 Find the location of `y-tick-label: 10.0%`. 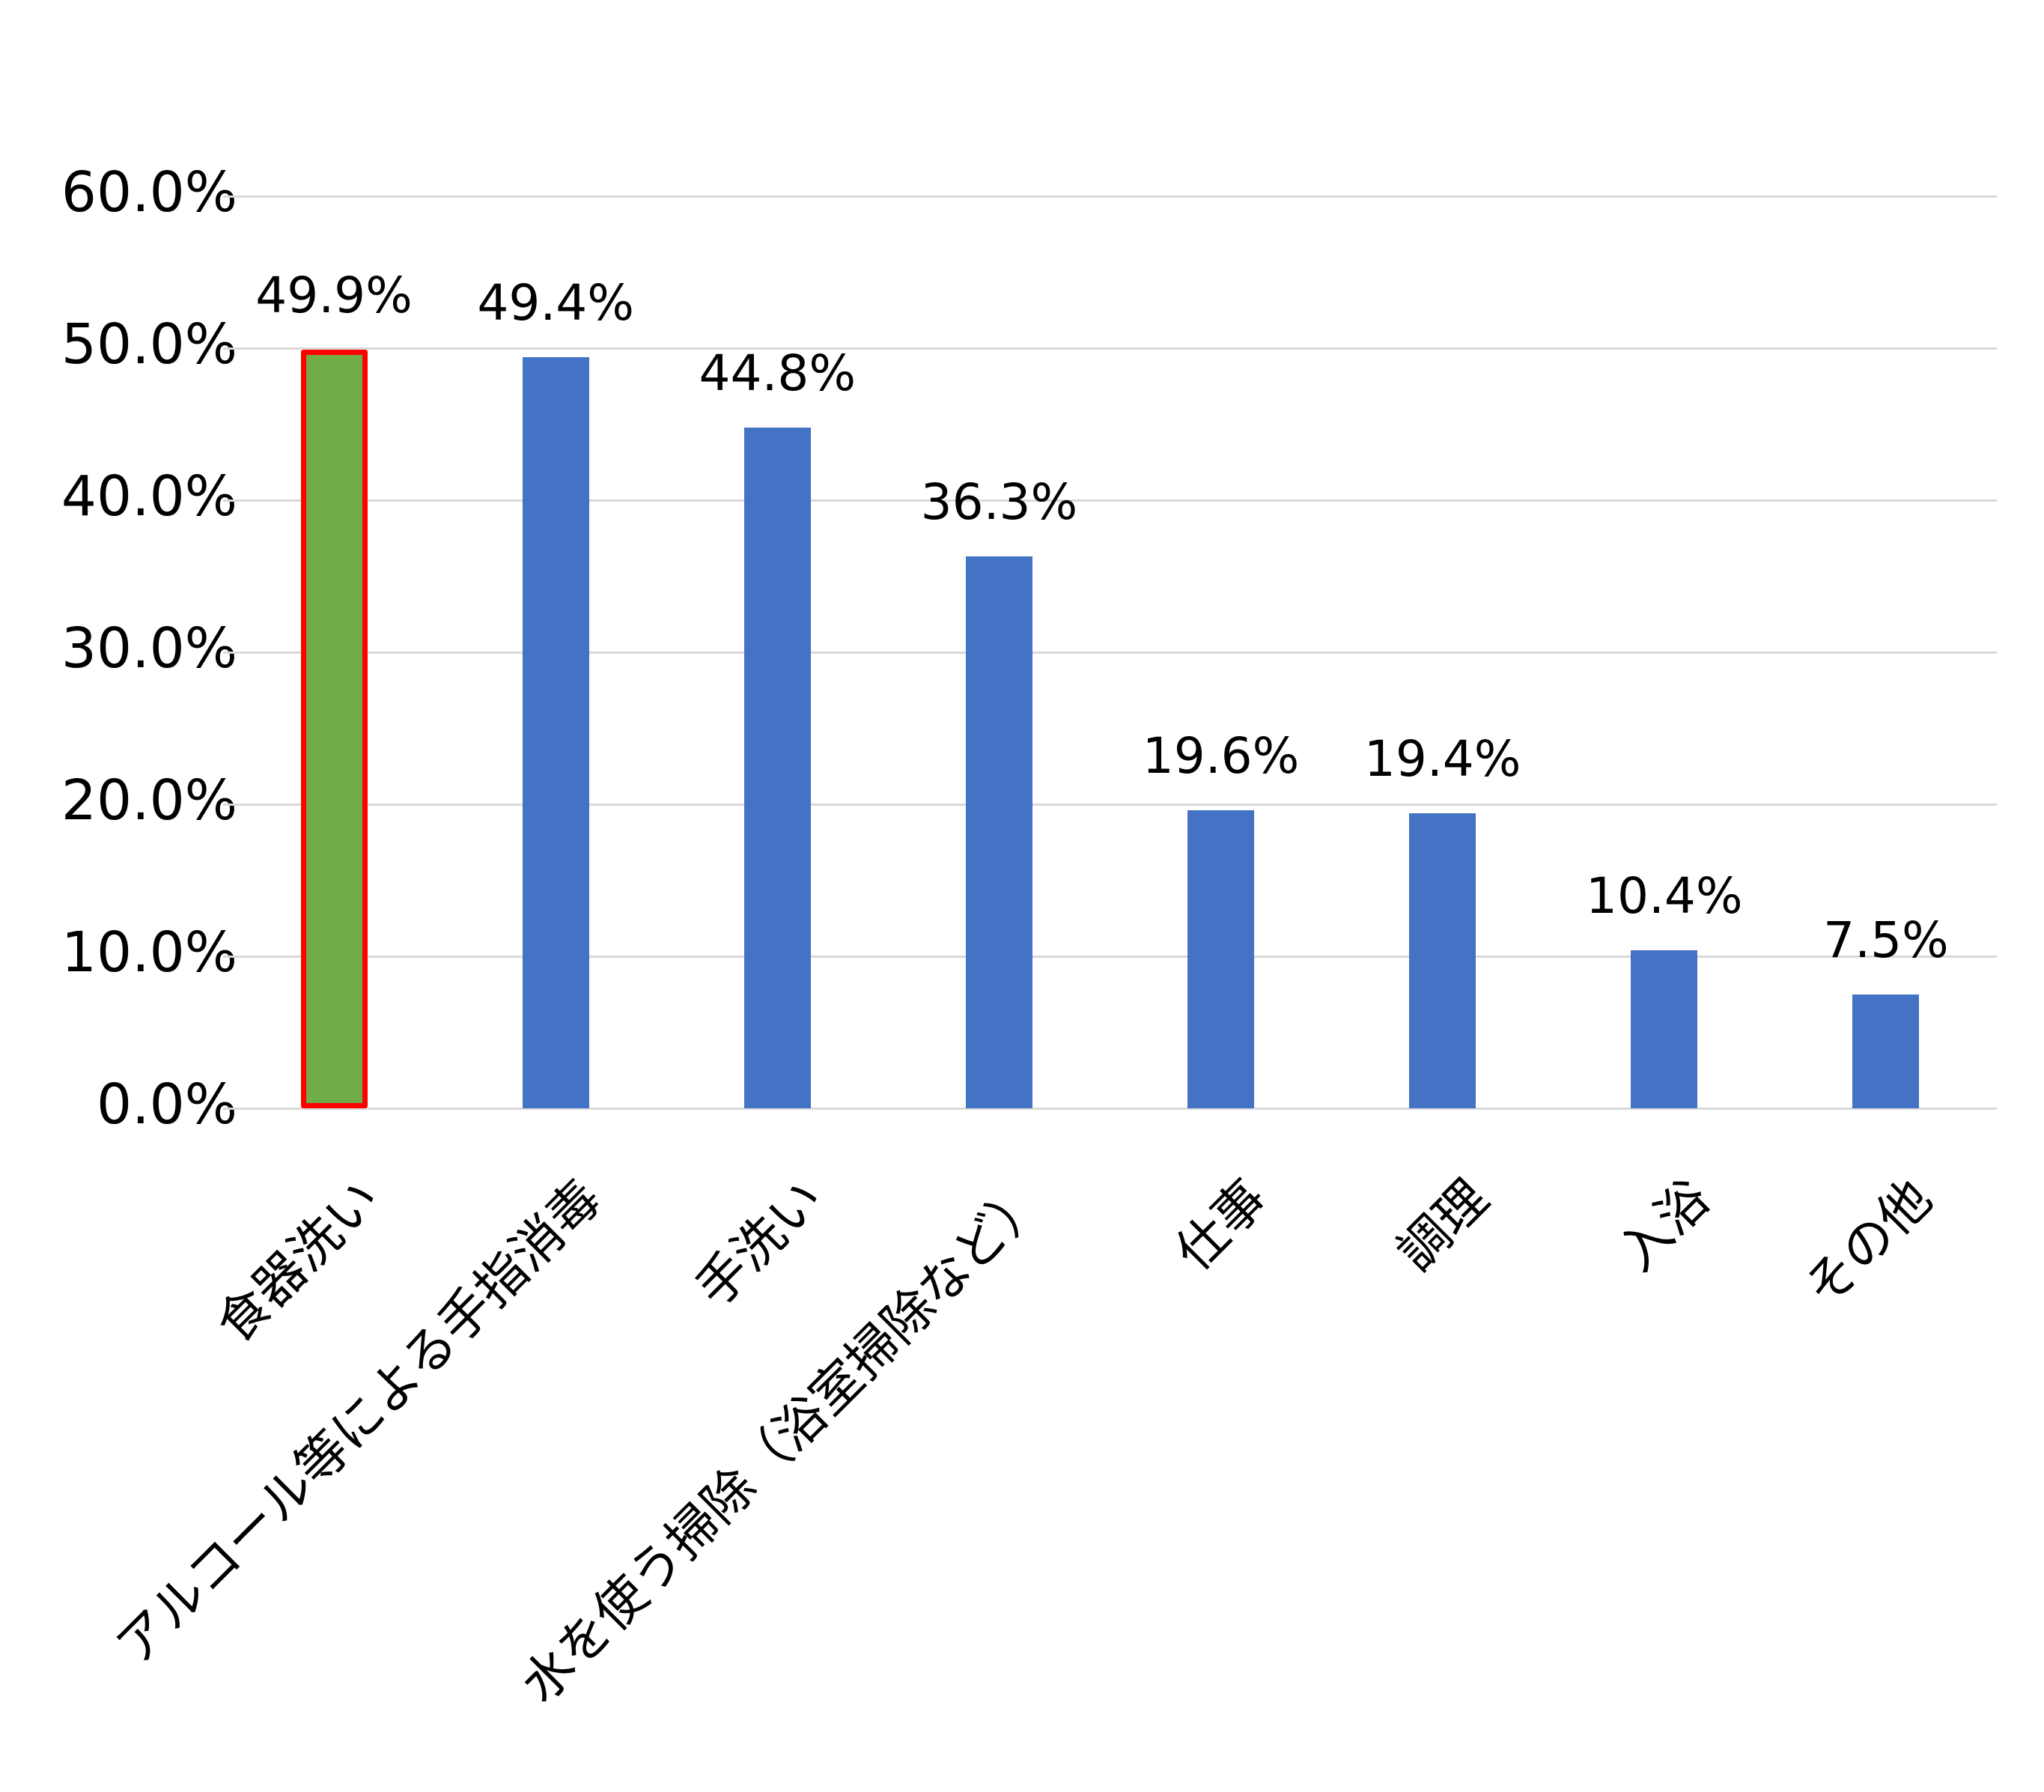

y-tick-label: 10.0% is located at coordinates (149, 952).